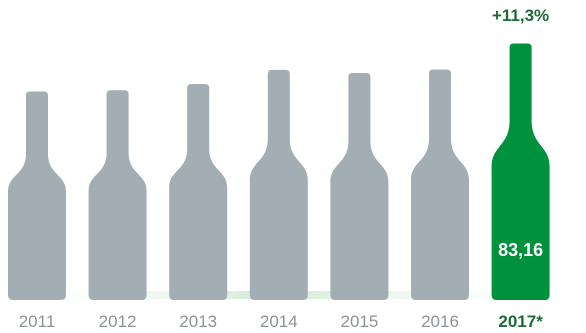 This screenshot has width=586, height=333. I want to click on year-label-2015: 2015, so click(359, 321).